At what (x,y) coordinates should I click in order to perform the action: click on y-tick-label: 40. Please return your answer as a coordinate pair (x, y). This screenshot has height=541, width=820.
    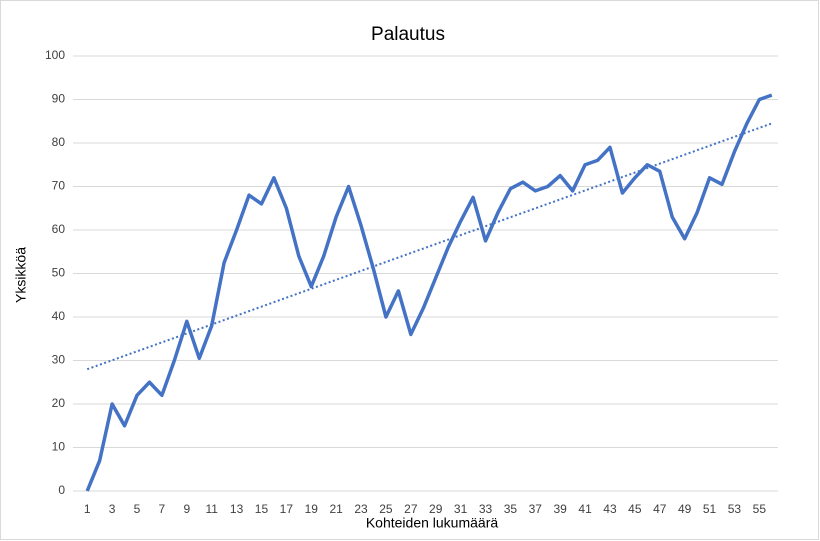
    Looking at the image, I should click on (59, 316).